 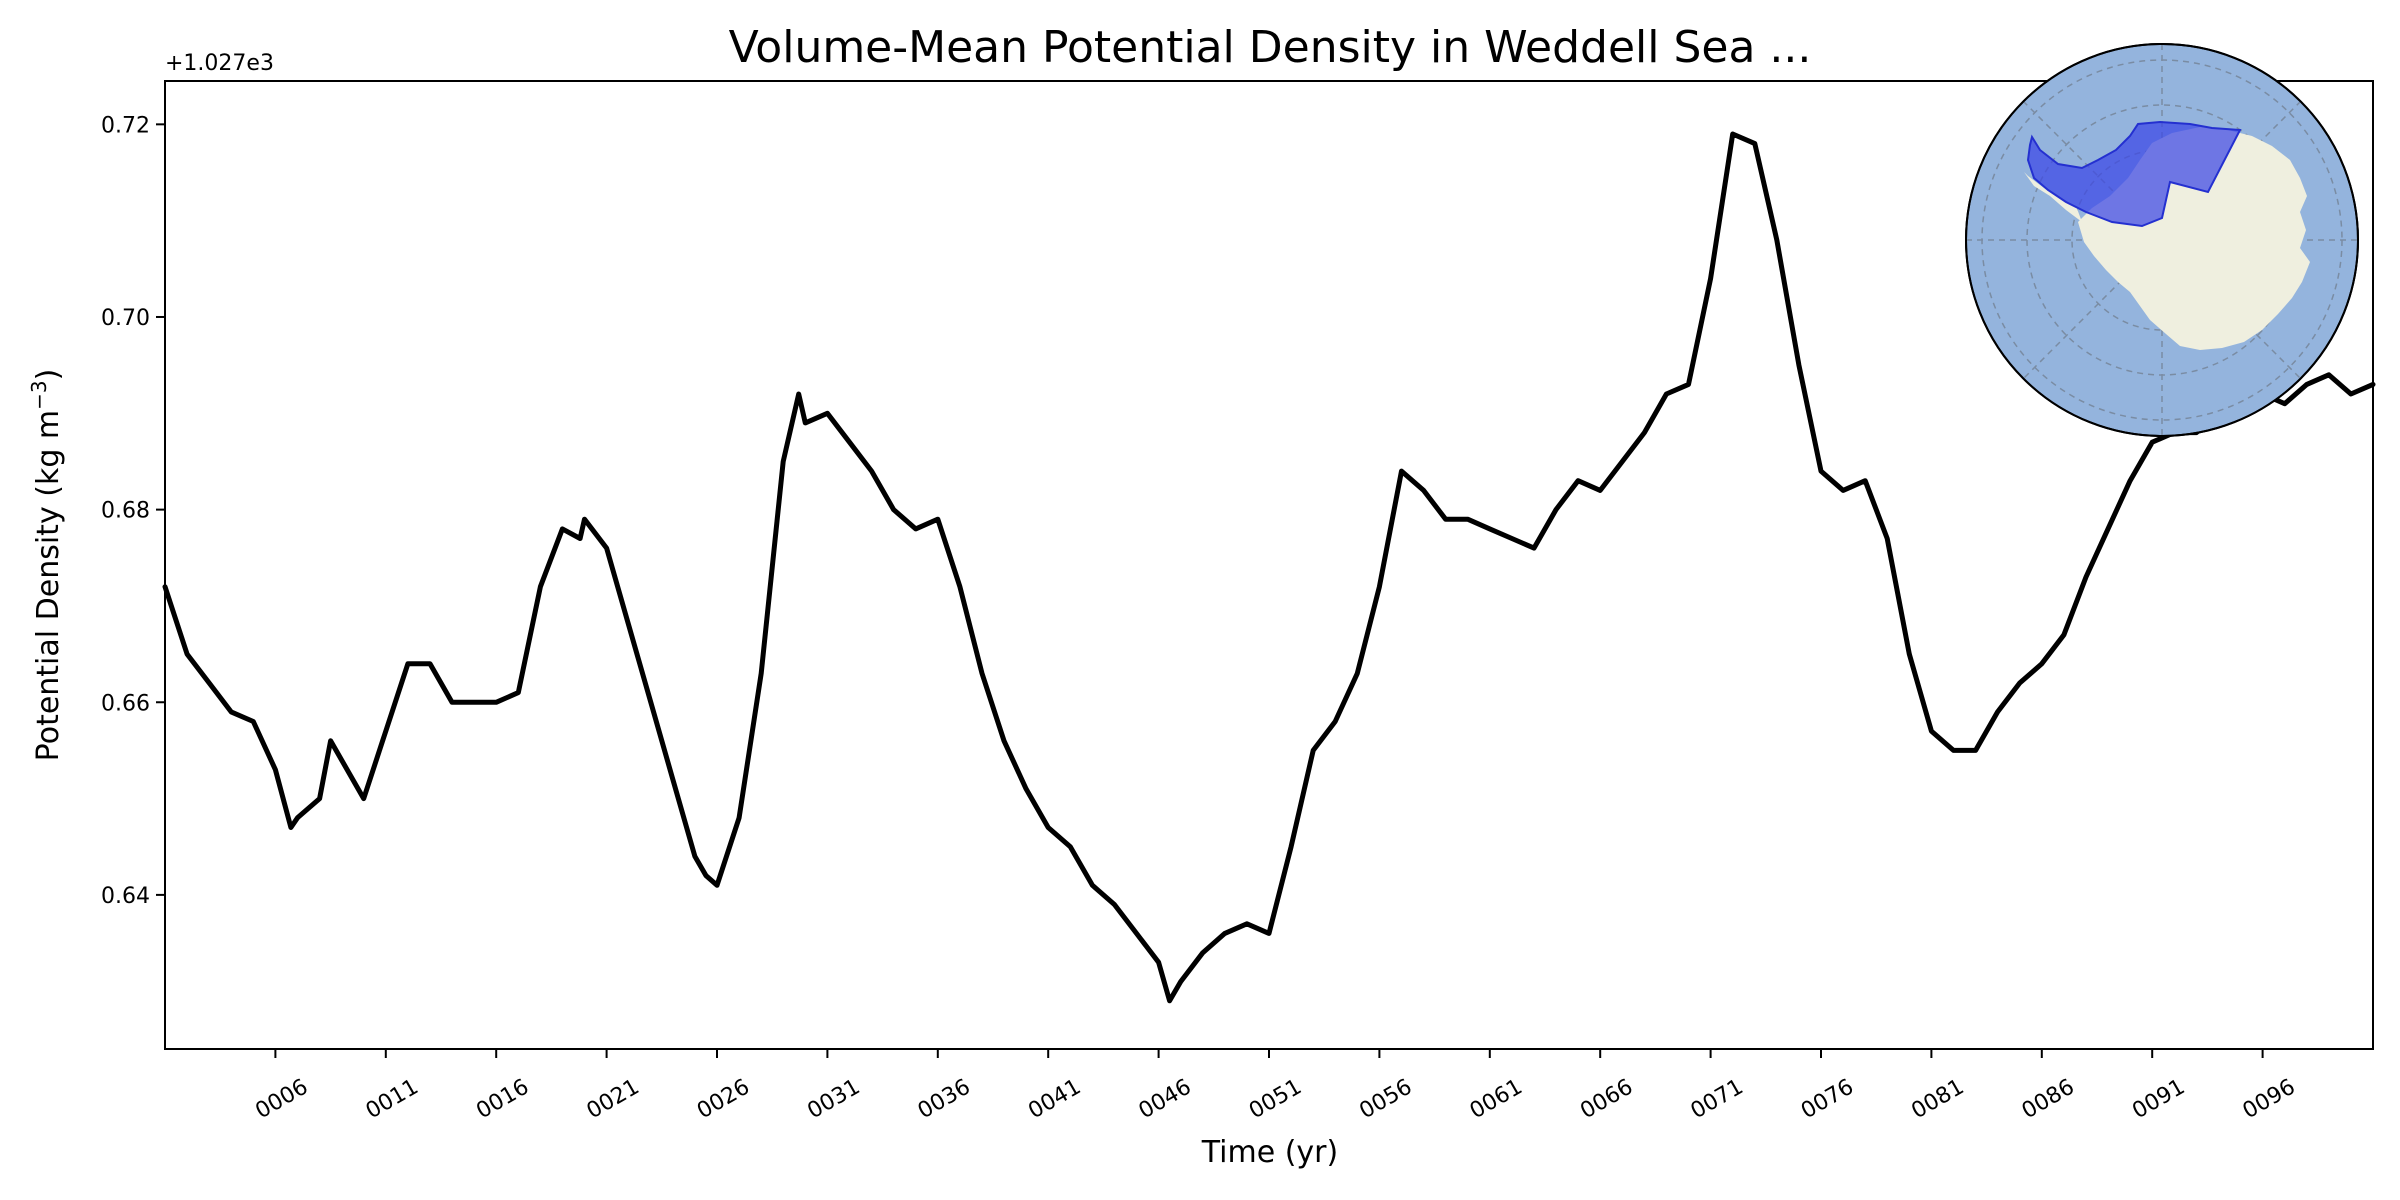 I want to click on antarctica-inset-map, so click(x=2162, y=240).